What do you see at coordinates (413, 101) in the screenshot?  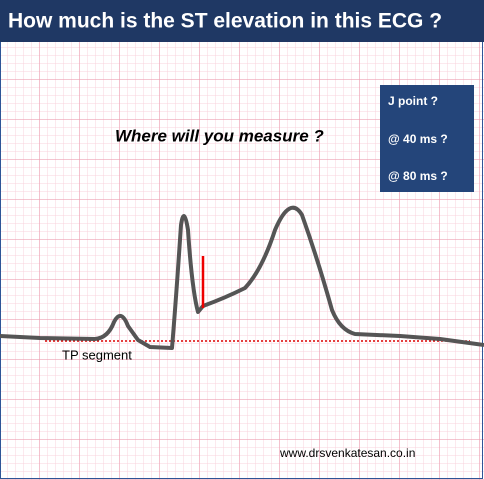 I see `option: J point ?` at bounding box center [413, 101].